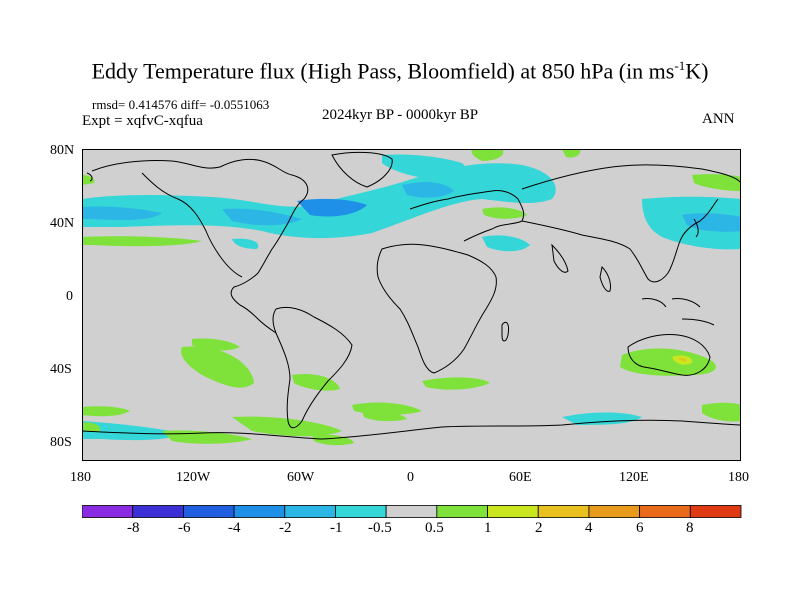 The width and height of the screenshot is (800, 600). Describe the element at coordinates (690, 528) in the screenshot. I see `colorbar-label: 8` at that location.